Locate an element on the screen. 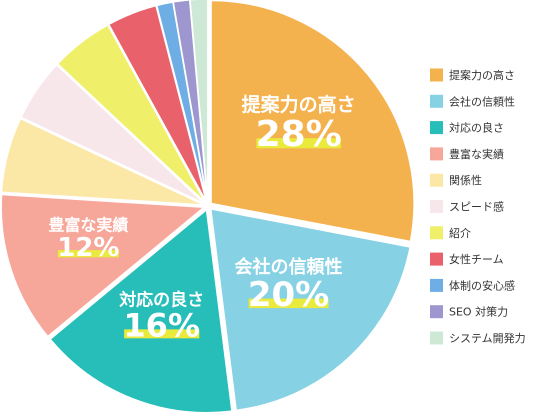 The image size is (540, 415). legend-label: 関係性 is located at coordinates (465, 180).